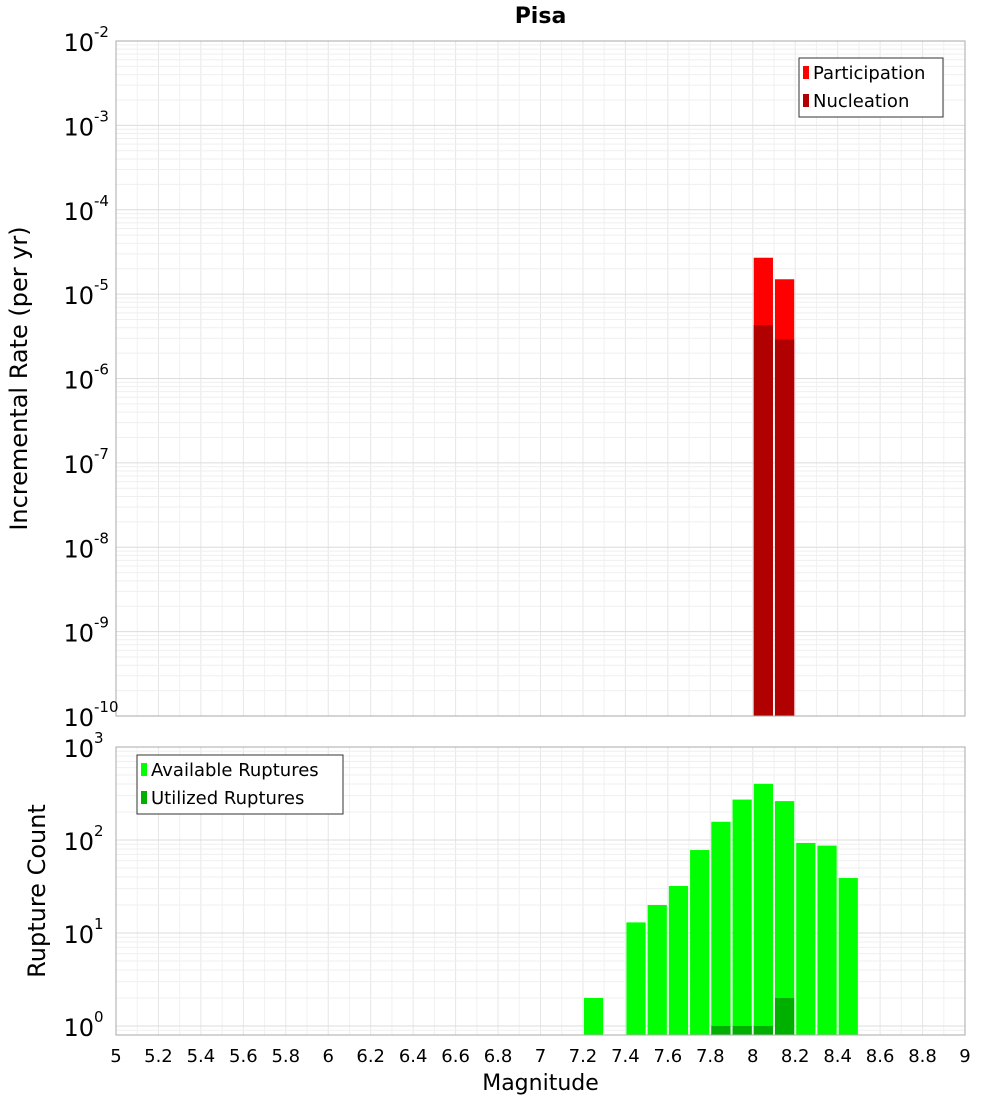  Describe the element at coordinates (328, 1056) in the screenshot. I see `x-tick-label: 6` at that location.